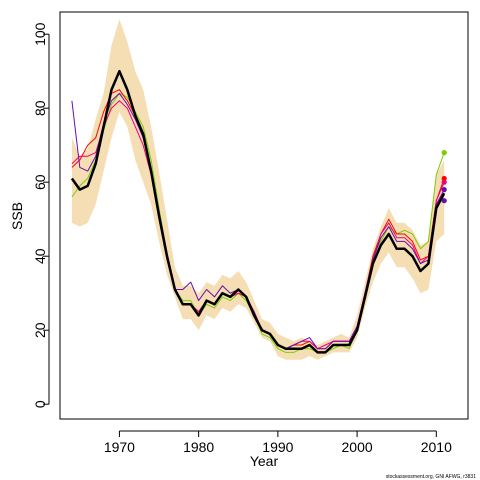  What do you see at coordinates (40, 34) in the screenshot?
I see `y-tick-label-100: 100` at bounding box center [40, 34].